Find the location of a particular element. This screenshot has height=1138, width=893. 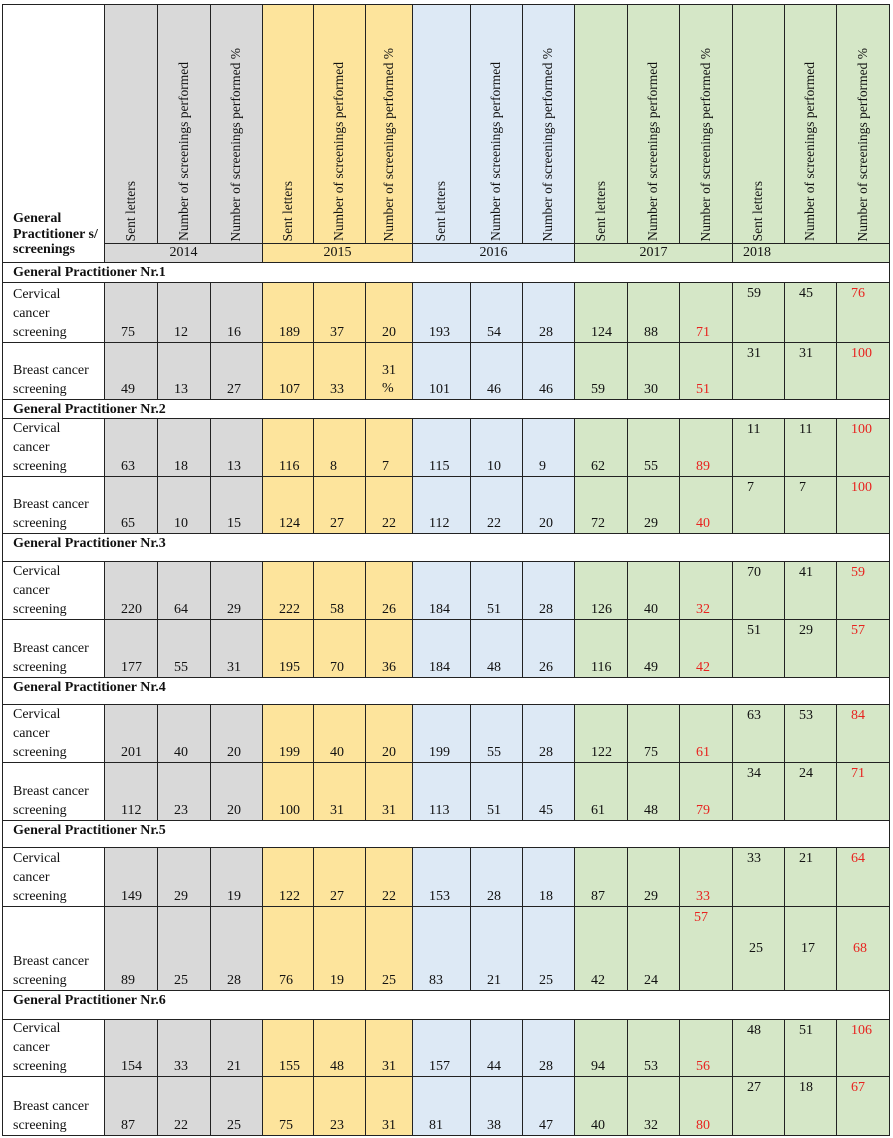

data-cell: 199 is located at coordinates (288, 733).